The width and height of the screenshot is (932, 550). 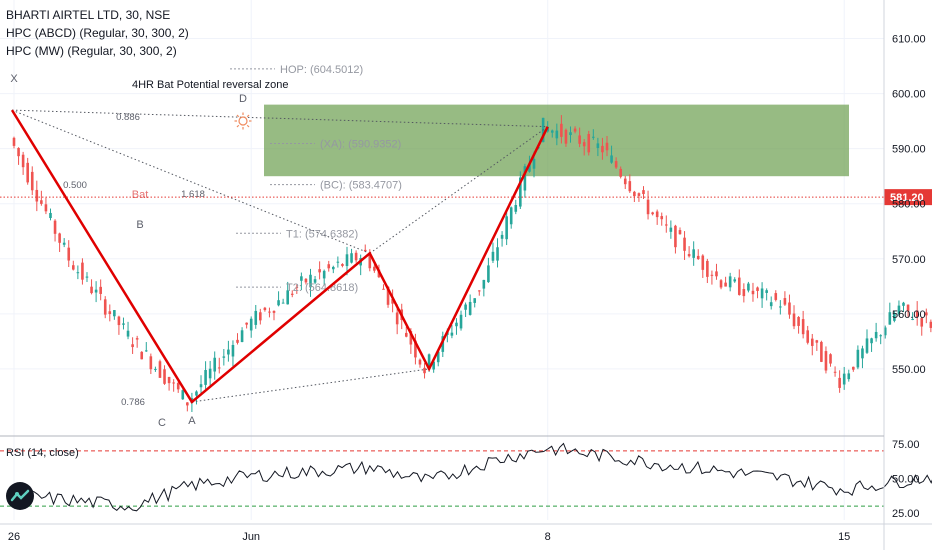 What do you see at coordinates (140, 195) in the screenshot?
I see `pattern-name-label: Bat` at bounding box center [140, 195].